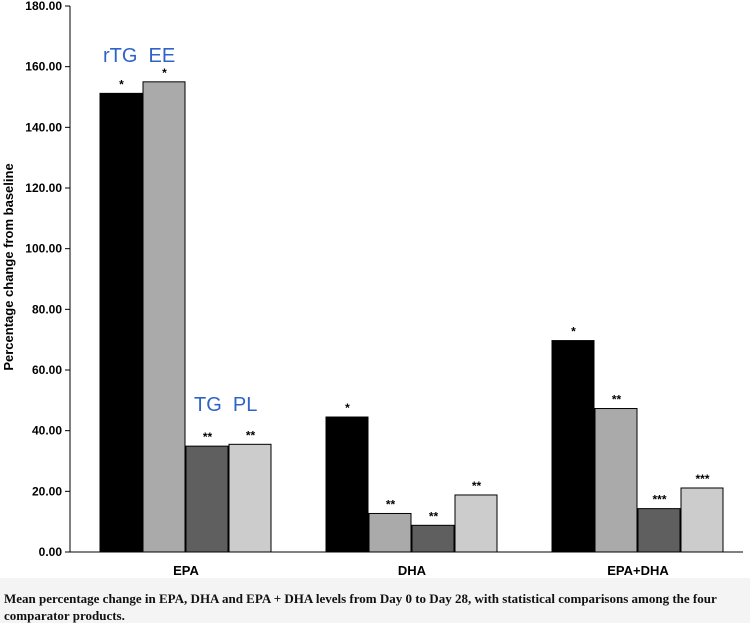  What do you see at coordinates (47, 370) in the screenshot?
I see `y-tick-label: 60.00` at bounding box center [47, 370].